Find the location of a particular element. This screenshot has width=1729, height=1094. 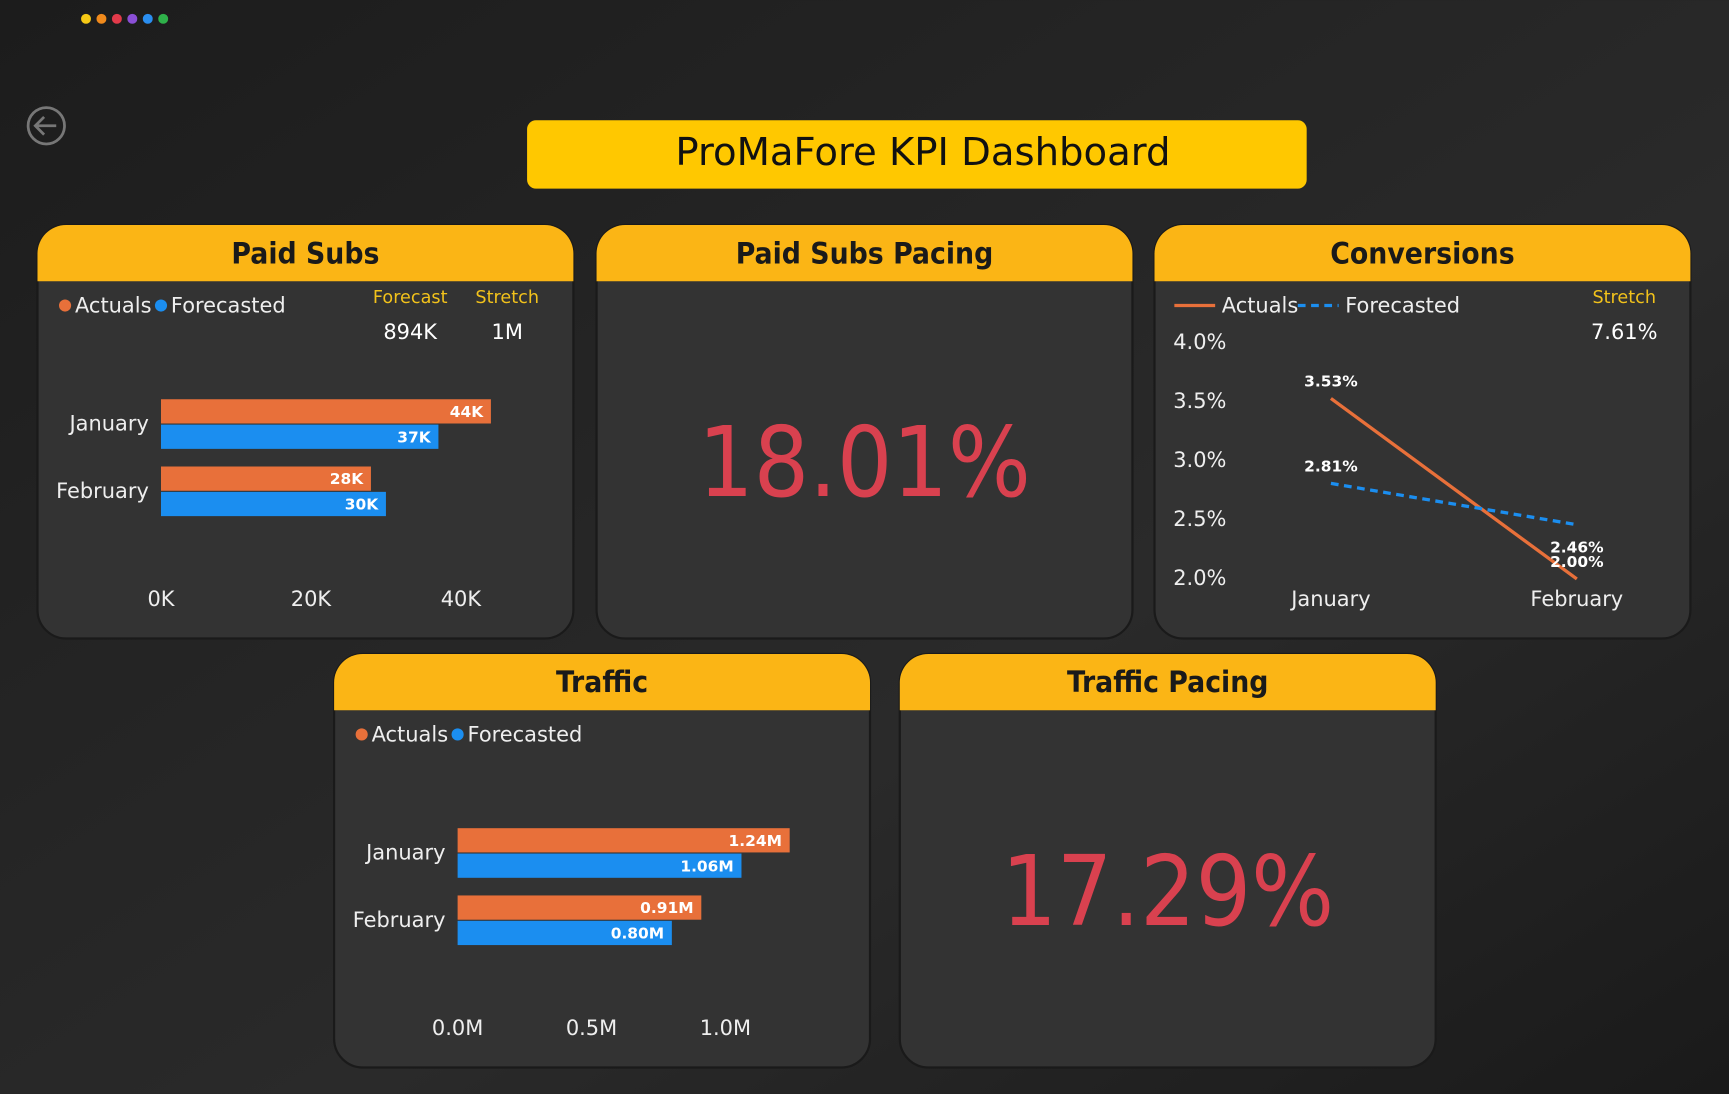

point-value-label: 2.00% is located at coordinates (1577, 562).